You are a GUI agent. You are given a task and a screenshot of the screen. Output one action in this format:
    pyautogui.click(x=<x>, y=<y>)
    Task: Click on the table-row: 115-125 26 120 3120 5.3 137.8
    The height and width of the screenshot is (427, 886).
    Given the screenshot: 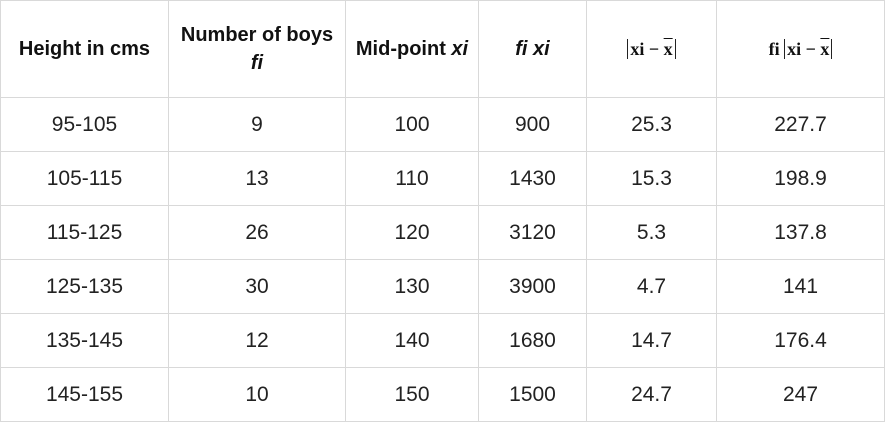 What is the action you would take?
    pyautogui.click(x=442, y=232)
    